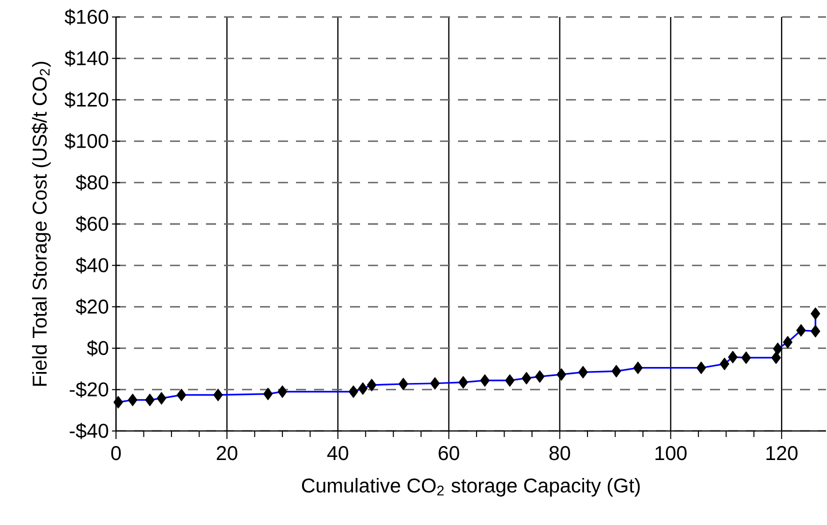 This screenshot has width=827, height=525. I want to click on y-tick-label: $160, so click(86, 17).